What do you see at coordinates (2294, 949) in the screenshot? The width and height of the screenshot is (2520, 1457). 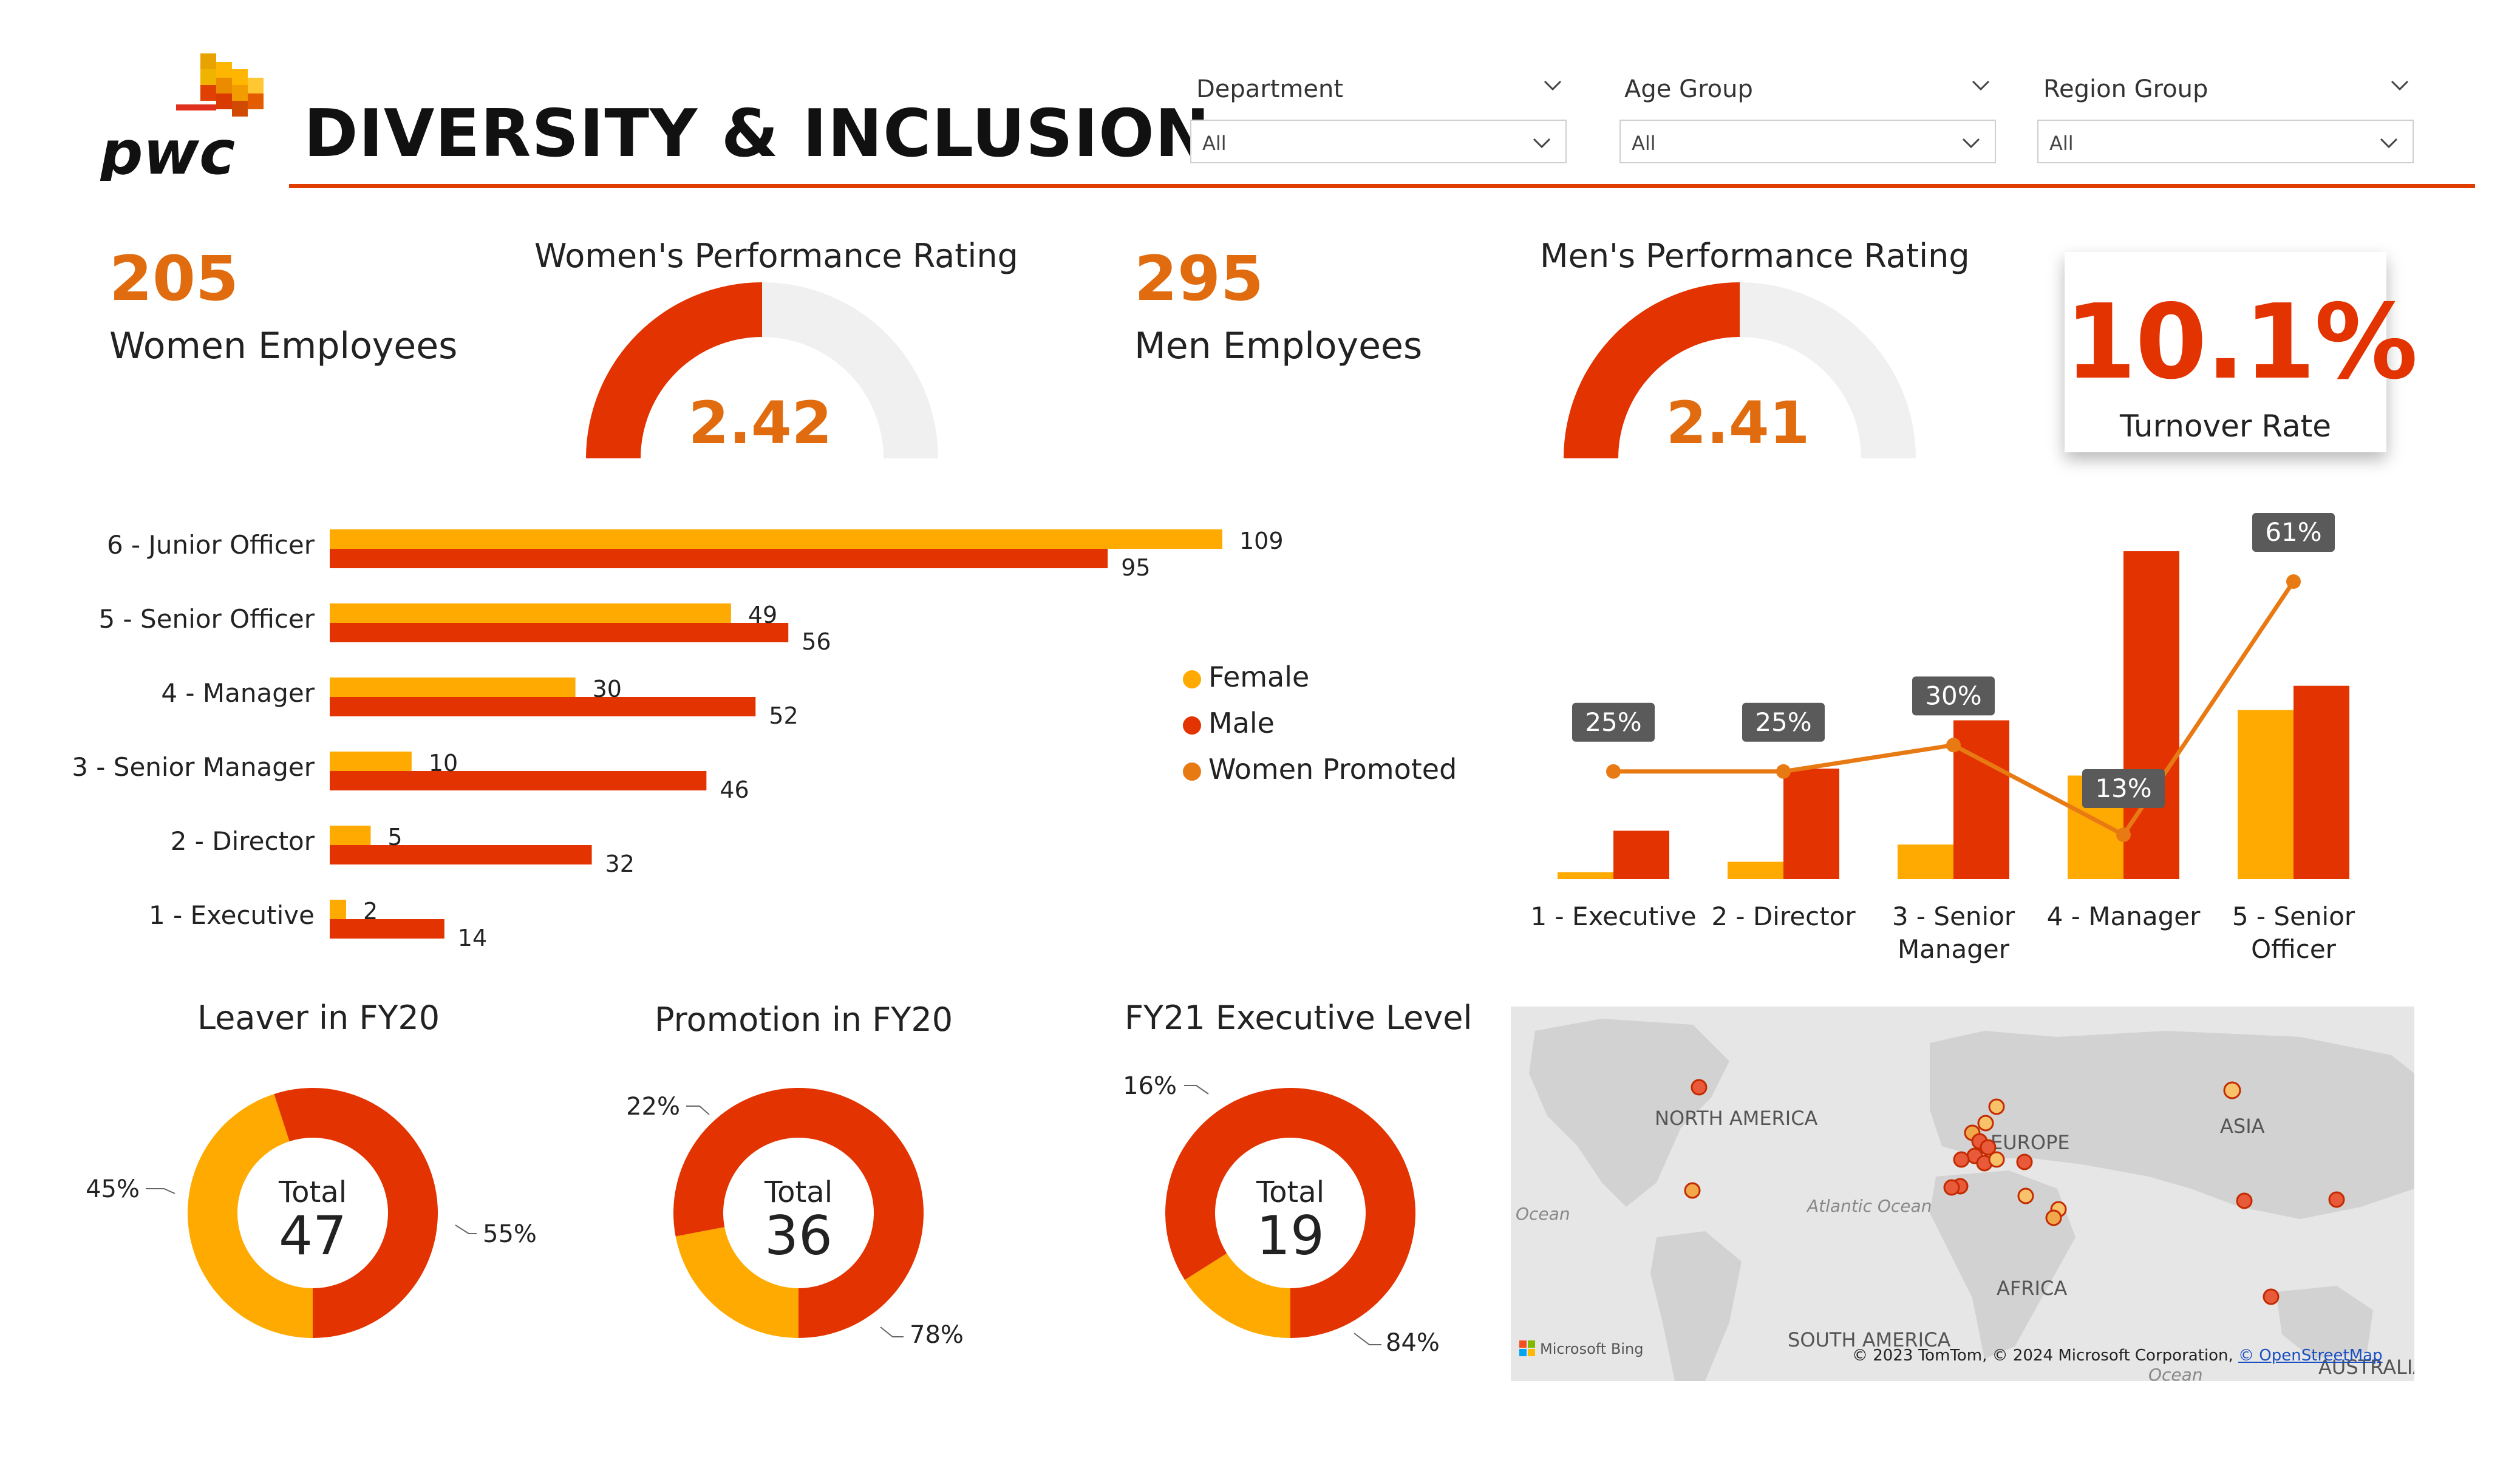 I see `axis-tick-label: Officer` at bounding box center [2294, 949].